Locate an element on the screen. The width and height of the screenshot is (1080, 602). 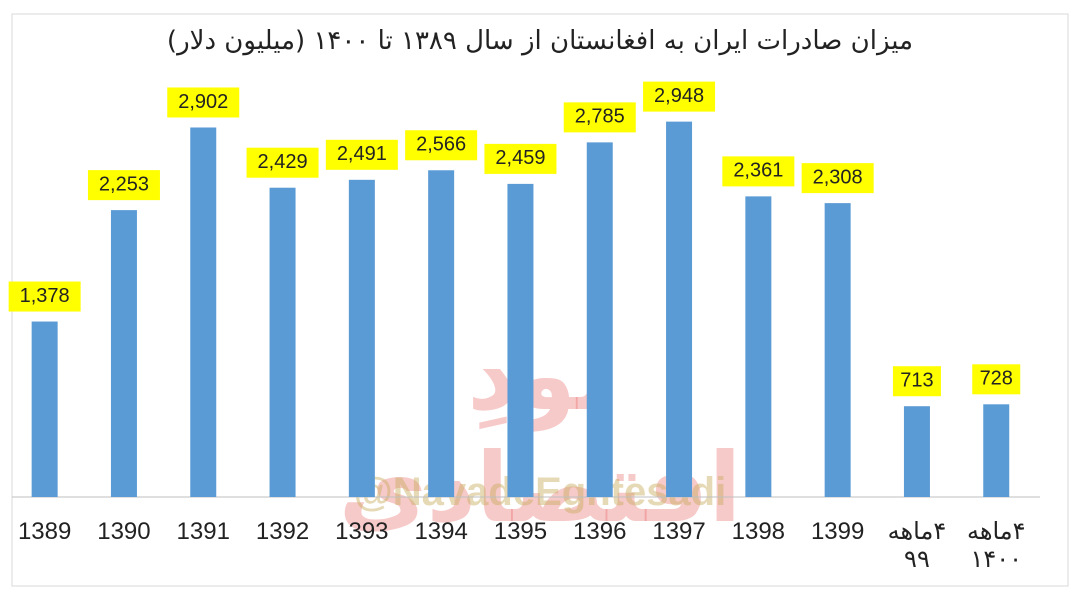
value-label: 2,429 is located at coordinates (283, 162).